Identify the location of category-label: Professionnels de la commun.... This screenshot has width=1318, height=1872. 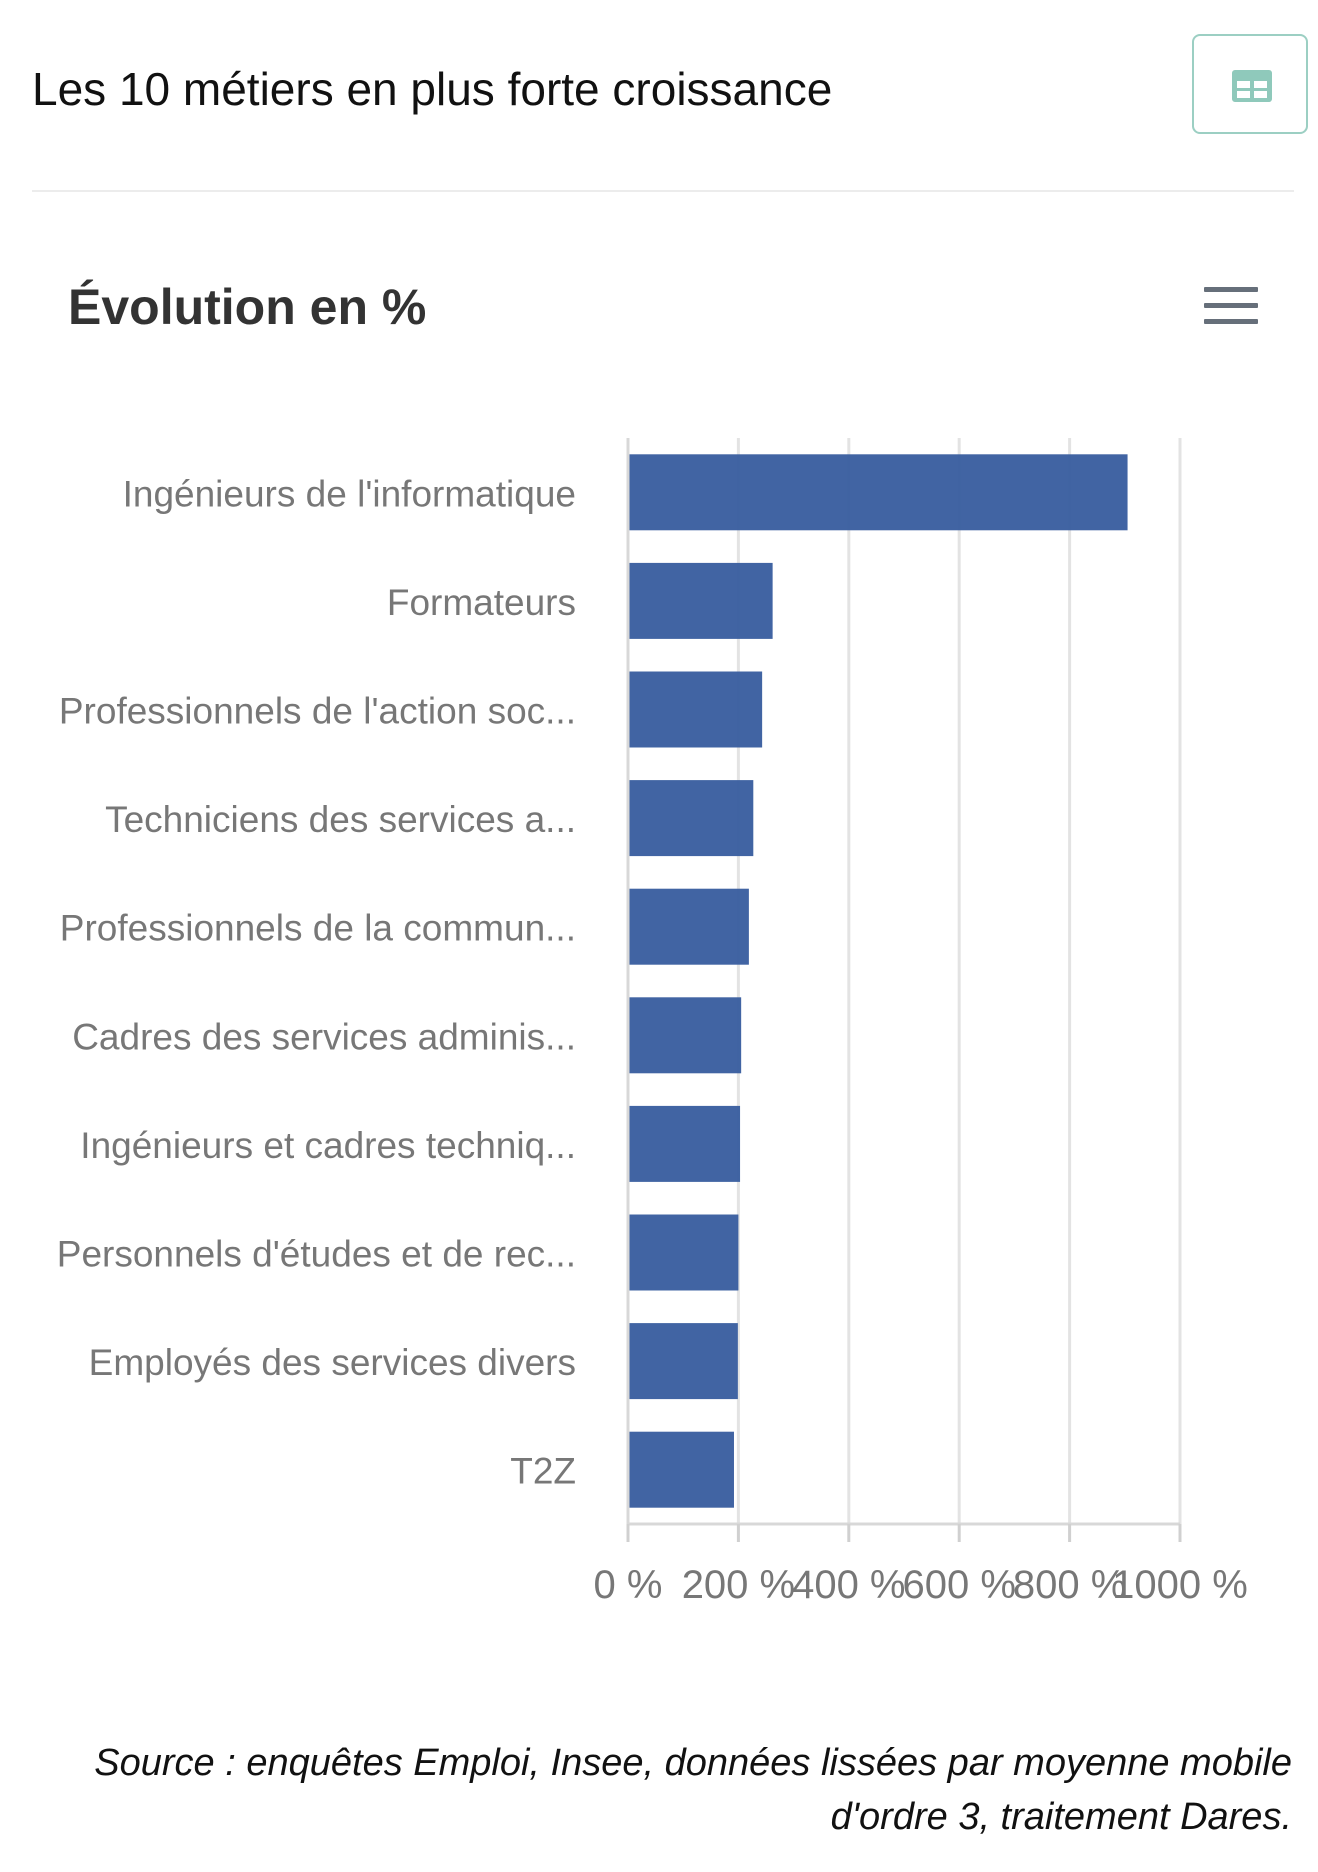
(318, 928).